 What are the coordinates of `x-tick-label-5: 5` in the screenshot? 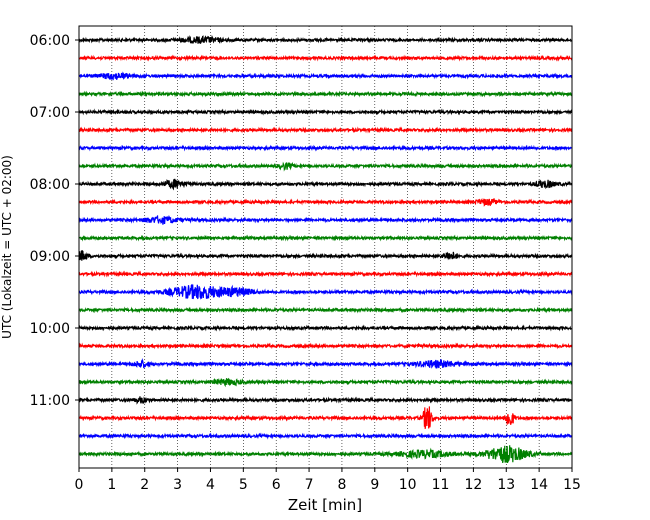 It's located at (243, 485).